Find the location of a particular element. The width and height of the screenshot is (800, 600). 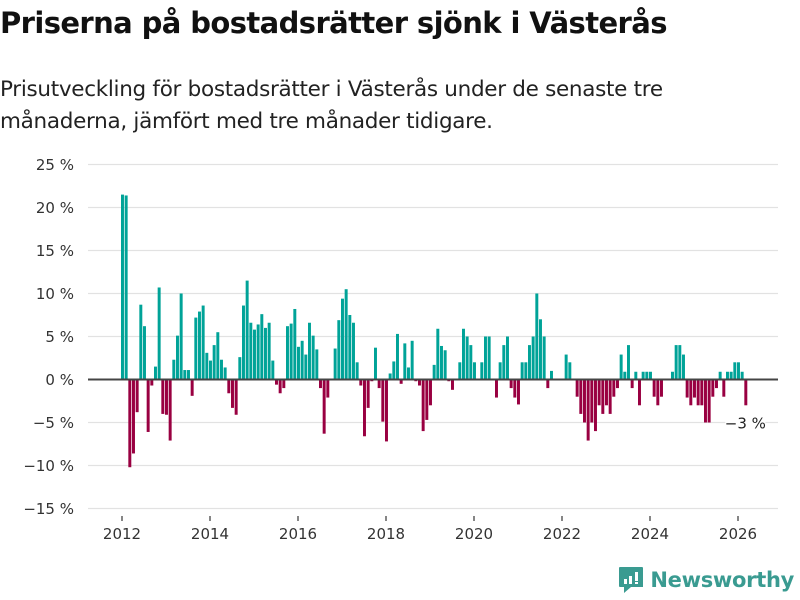

bar-chart-speech-icon is located at coordinates (631, 580).